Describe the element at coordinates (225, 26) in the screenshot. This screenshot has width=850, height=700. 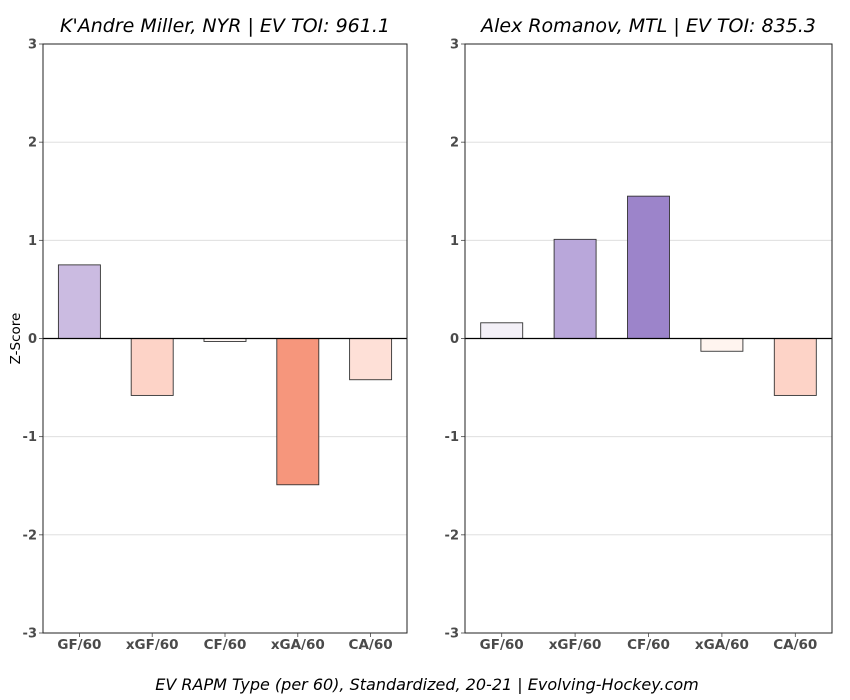
I see `chart-title: K'Andre Miller, NYR | EV TOI: 961.1` at that location.